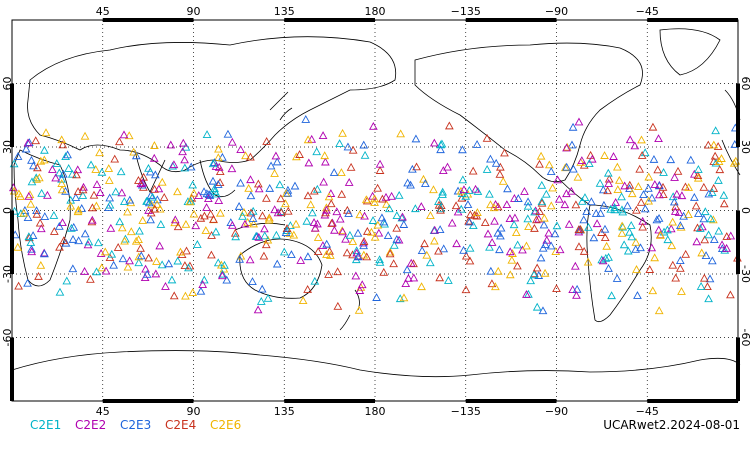  I want to click on dataset-label: UCARwet2.2024-08-01, so click(671, 425).